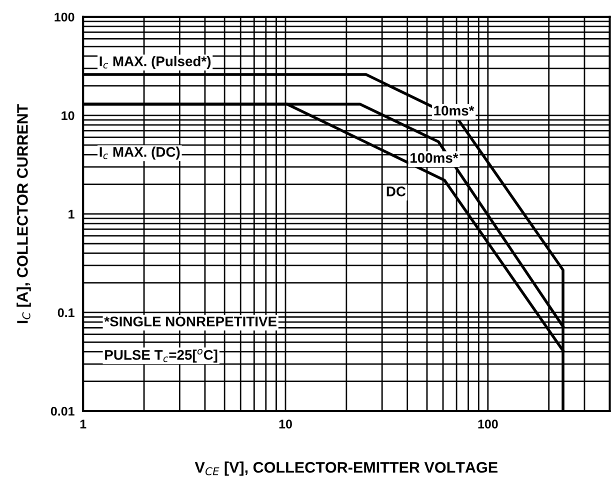 This screenshot has width=611, height=497. I want to click on annotation: I$_{c}$ MAX. (Pulsed*), so click(155, 62).